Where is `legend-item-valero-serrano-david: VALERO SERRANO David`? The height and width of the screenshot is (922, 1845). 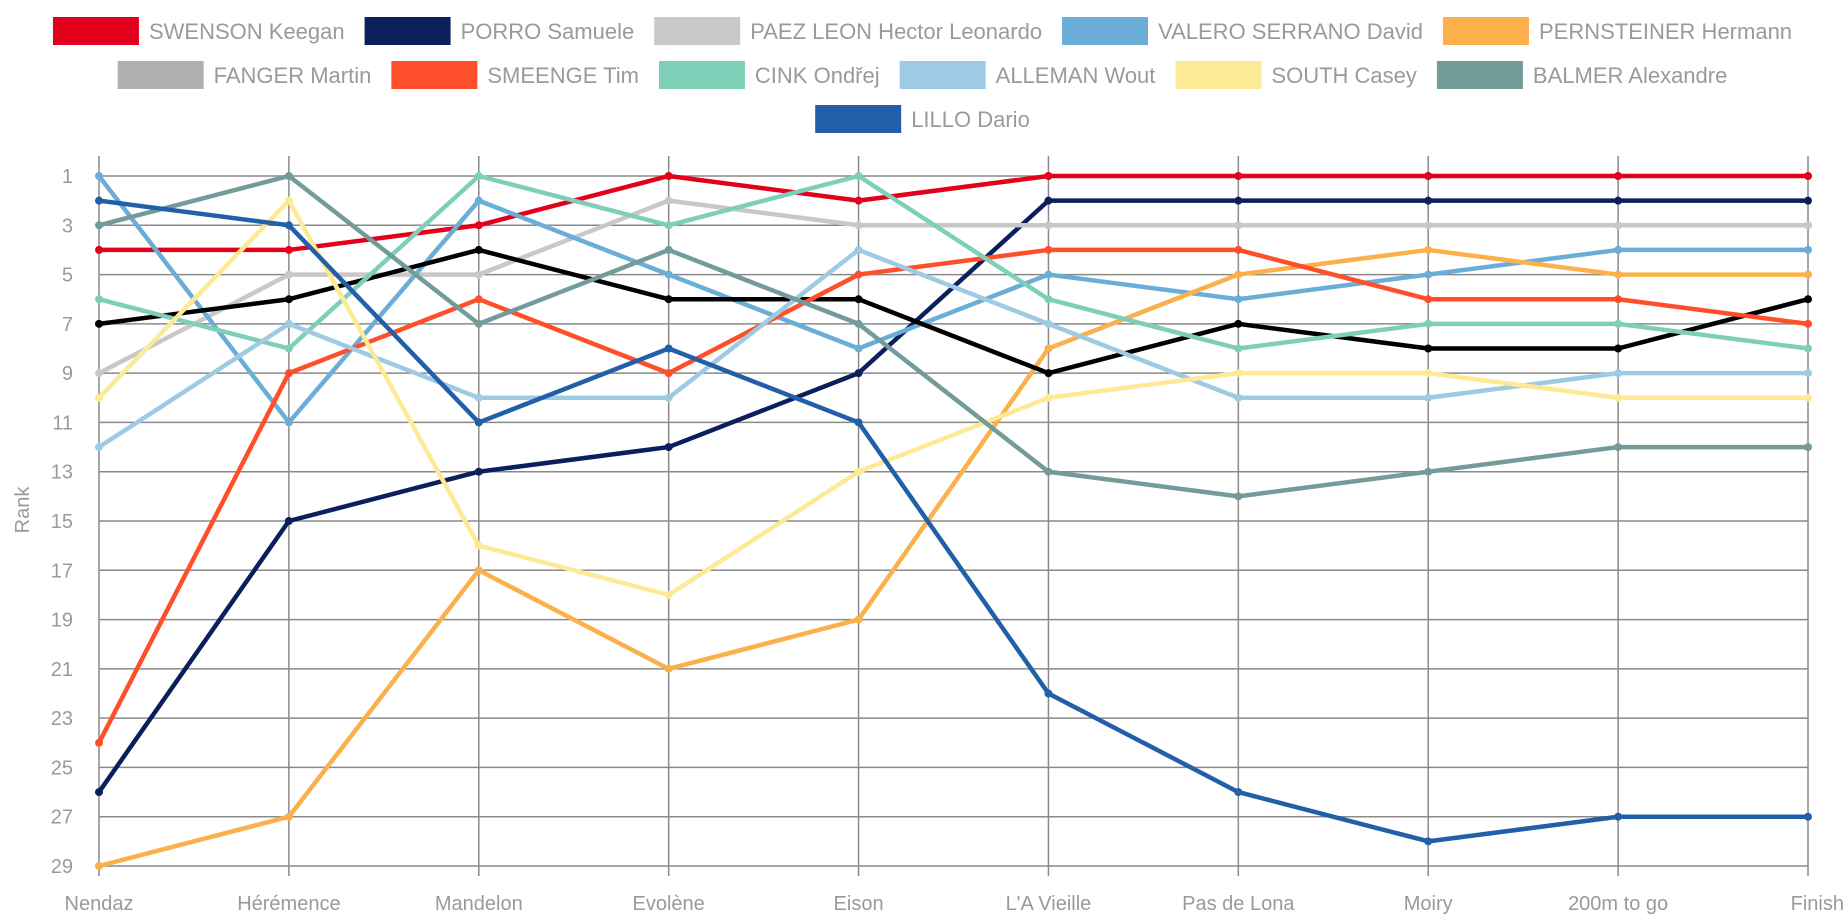 legend-item-valero-serrano-david: VALERO SERRANO David is located at coordinates (1242, 31).